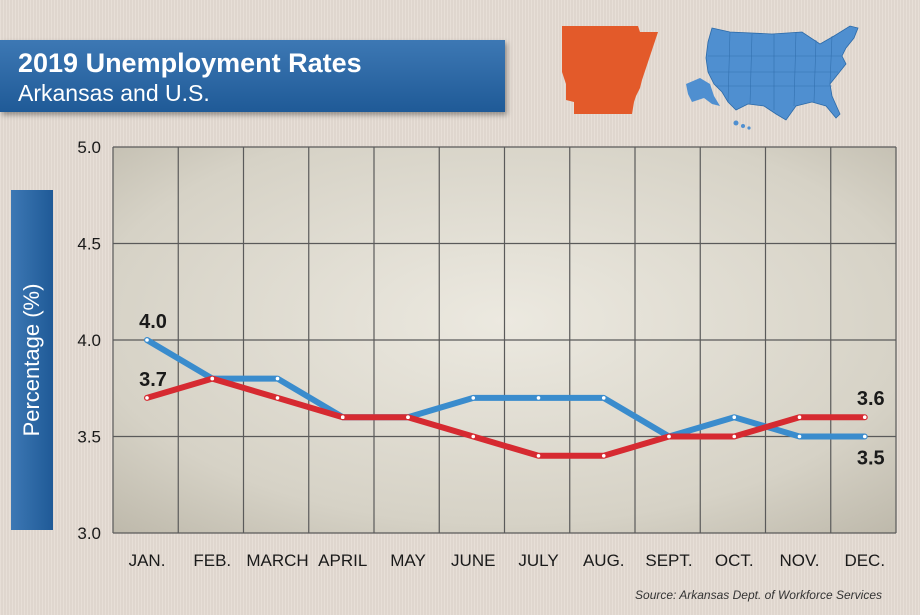 The image size is (920, 615). Describe the element at coordinates (538, 560) in the screenshot. I see `x-tick-label: JULY` at that location.